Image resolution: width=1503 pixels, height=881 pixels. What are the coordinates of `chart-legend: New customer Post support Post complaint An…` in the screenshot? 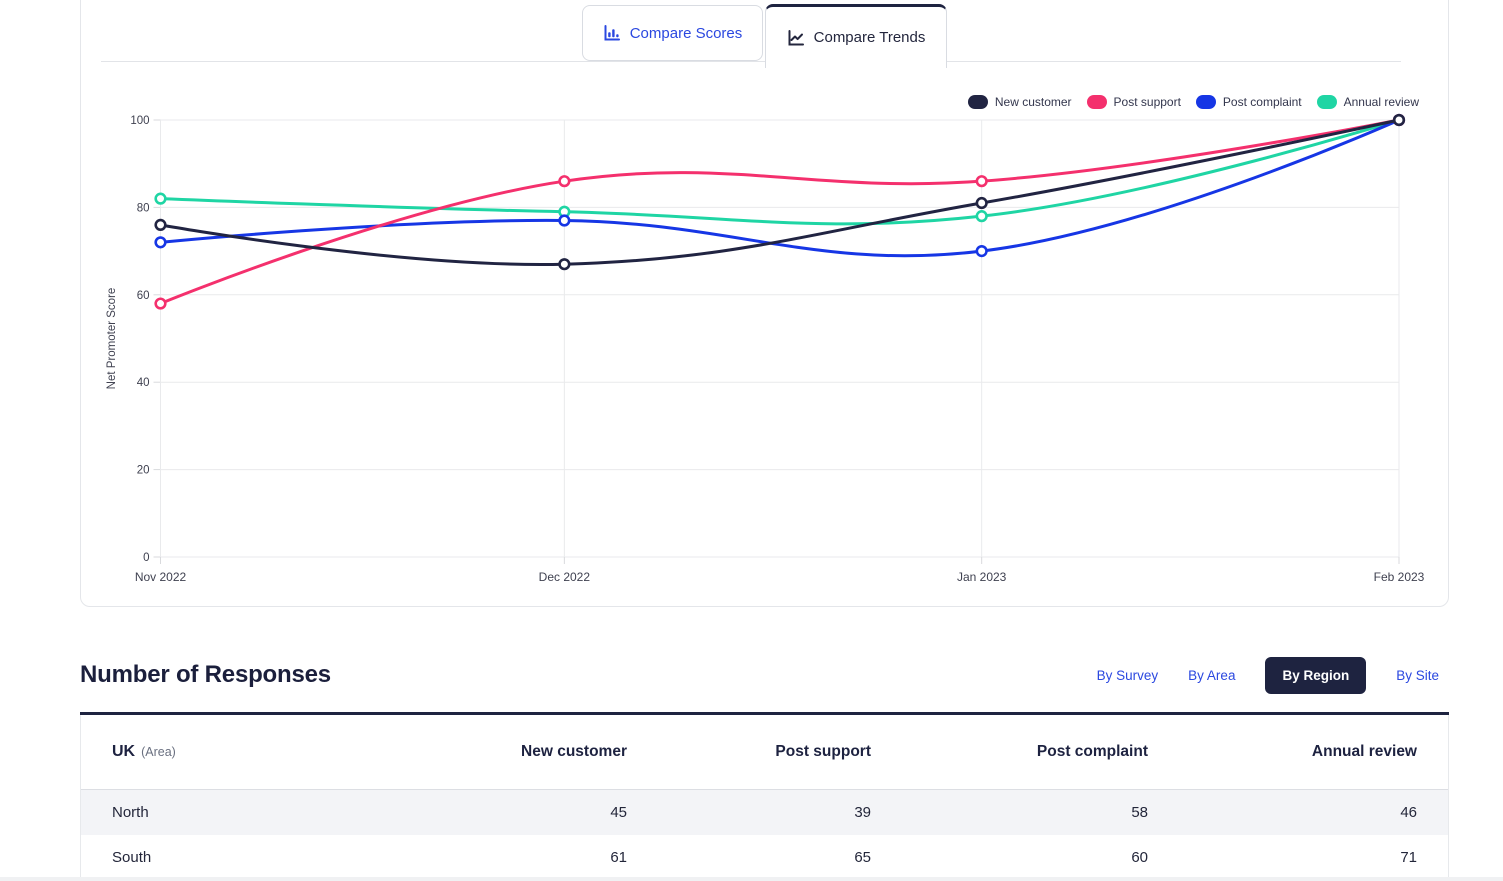 It's located at (1193, 102).